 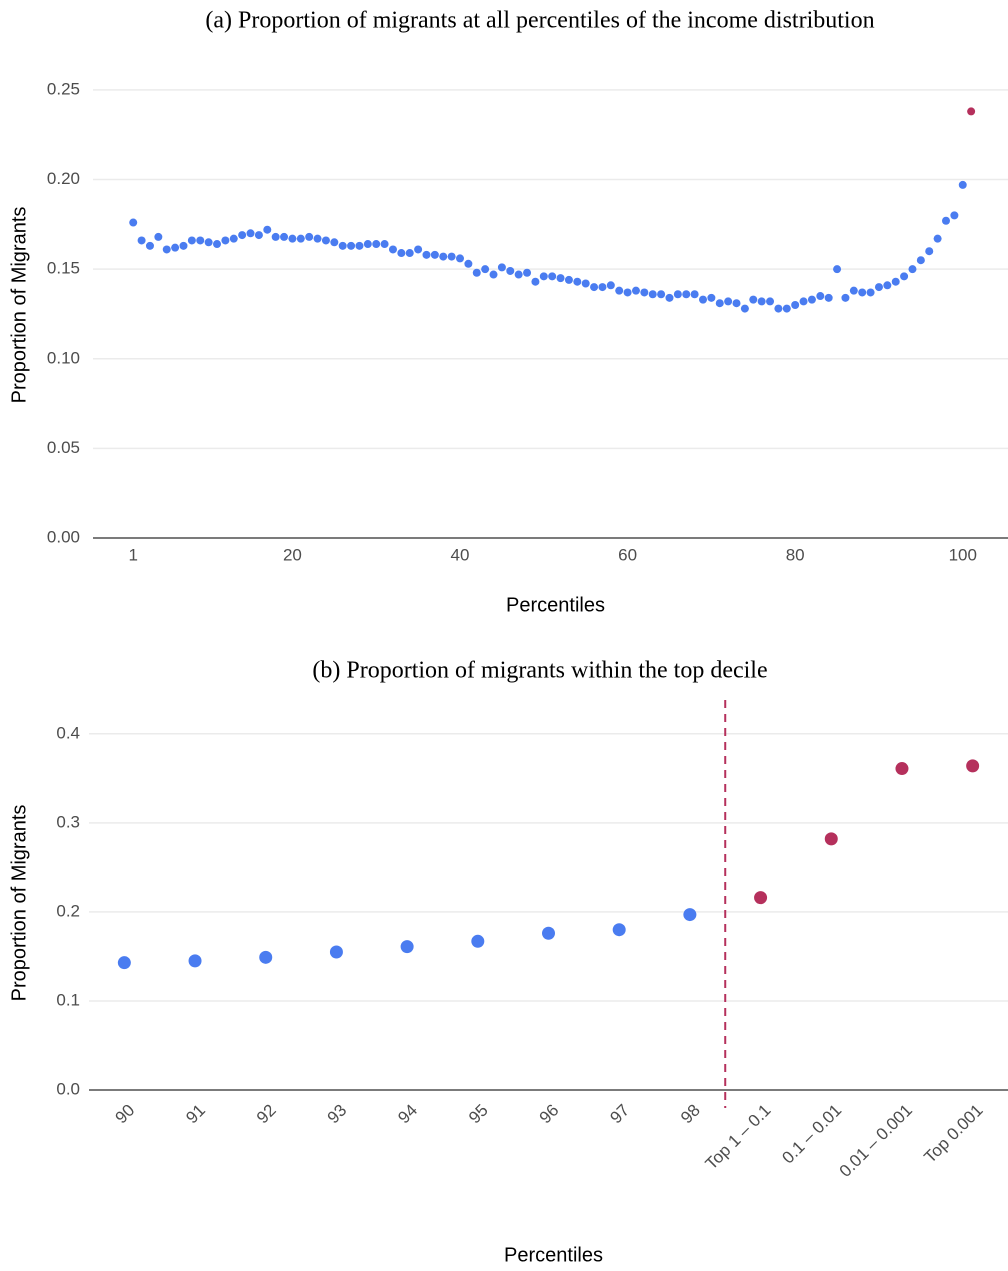 I want to click on x-axis-title: Percentiles, so click(x=555, y=605).